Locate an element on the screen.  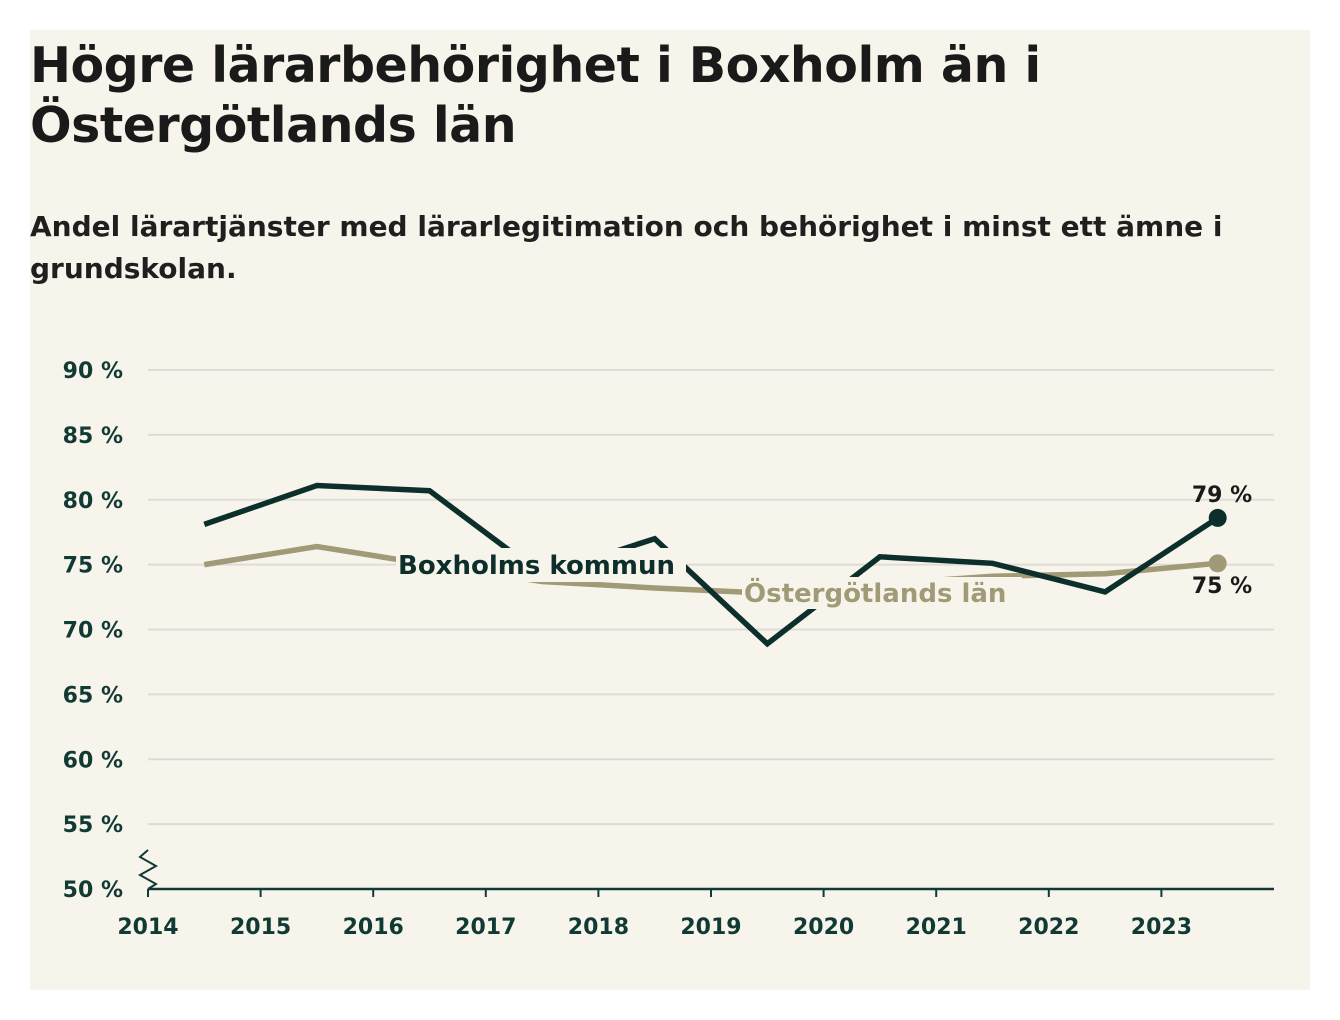
x-tick-label: 2014 is located at coordinates (147, 927).